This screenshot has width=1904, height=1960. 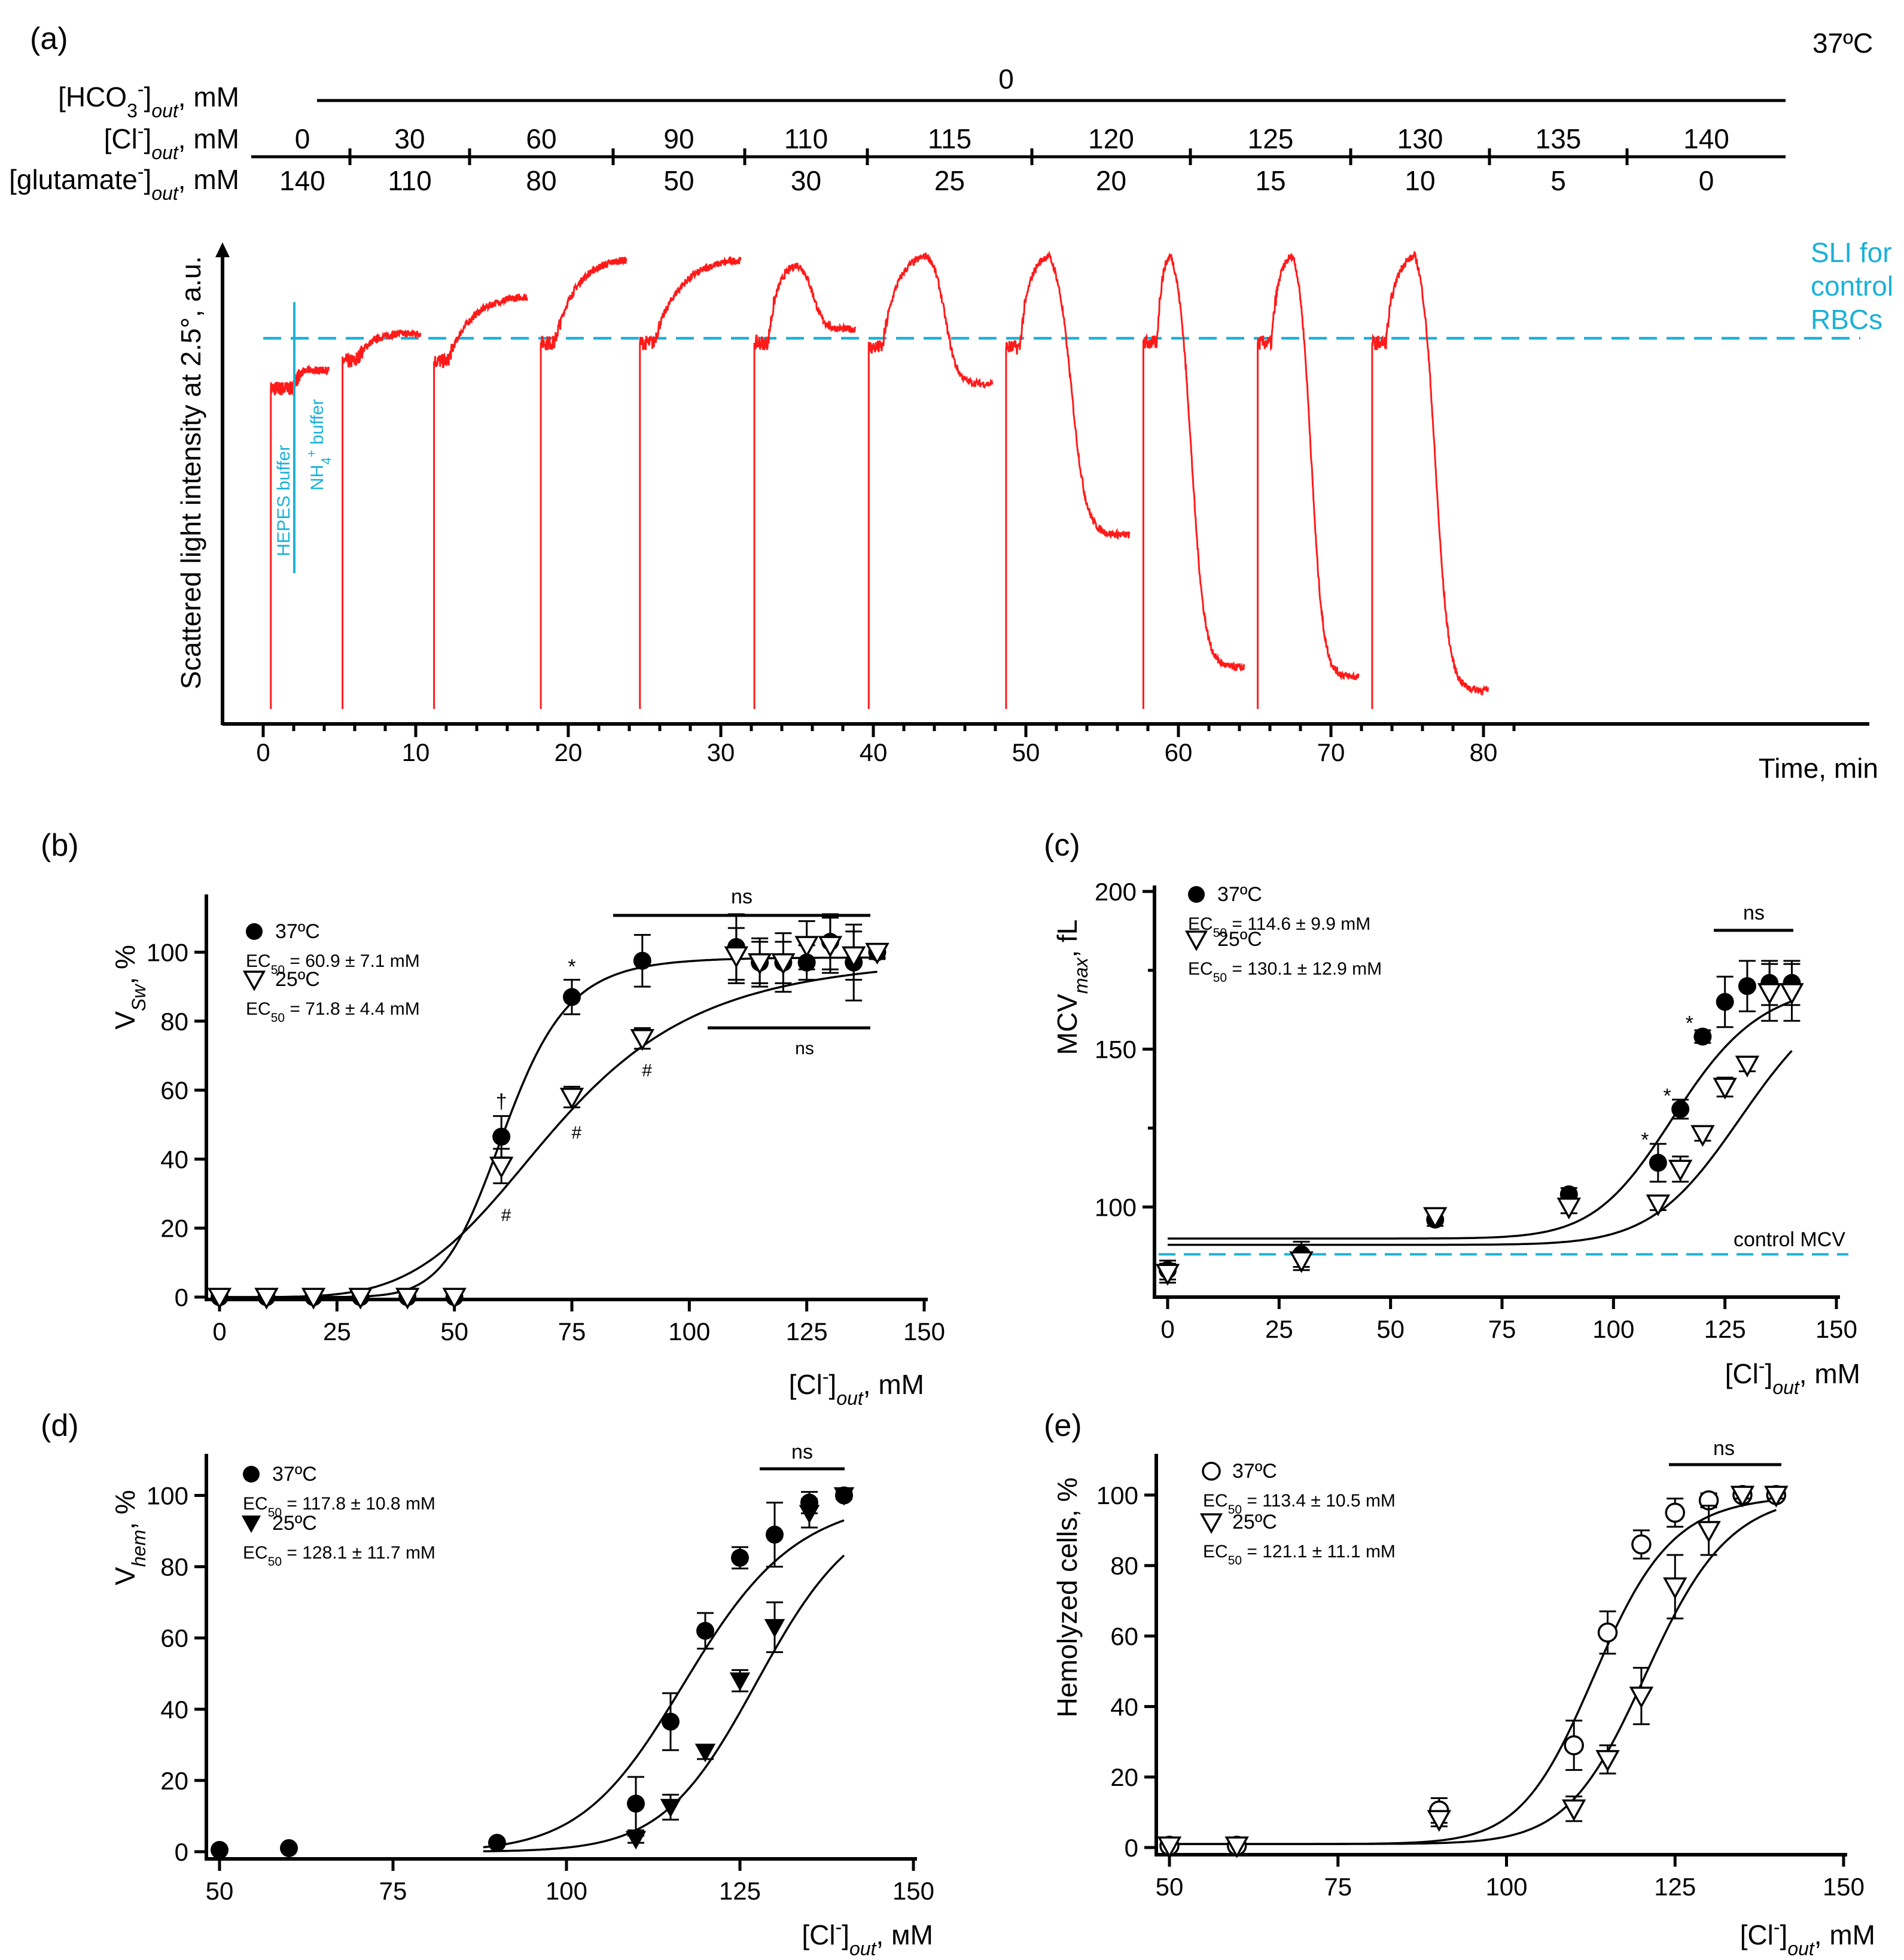 What do you see at coordinates (867, 1937) in the screenshot?
I see `panel-d-xlabel: [Cl-]out, мM` at bounding box center [867, 1937].